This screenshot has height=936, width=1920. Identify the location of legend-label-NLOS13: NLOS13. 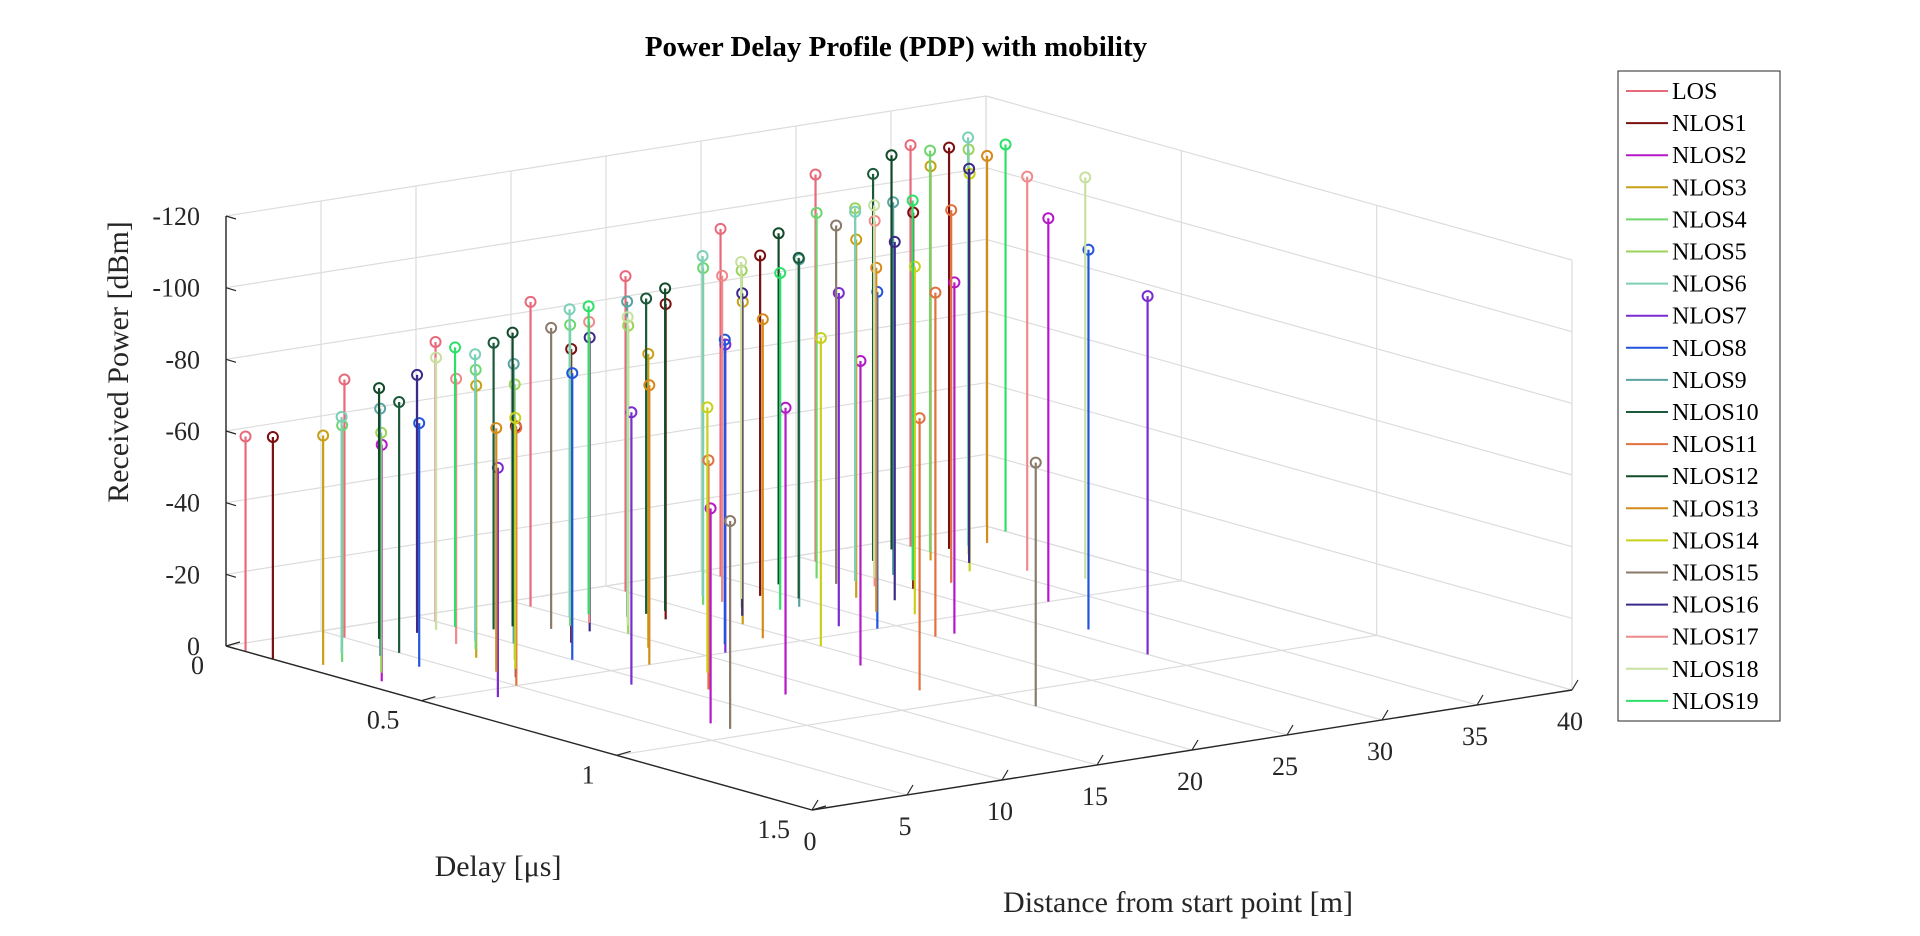
(1715, 509).